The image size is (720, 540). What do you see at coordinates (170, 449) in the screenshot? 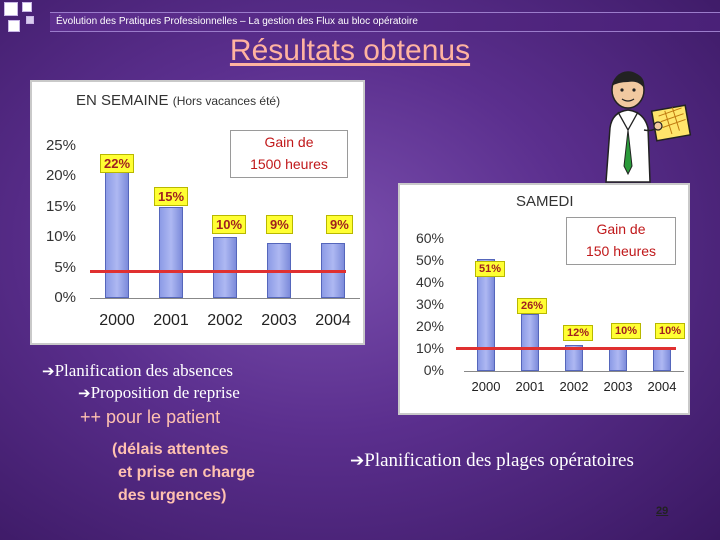
I see `note-detail-1: (délais attentes` at bounding box center [170, 449].